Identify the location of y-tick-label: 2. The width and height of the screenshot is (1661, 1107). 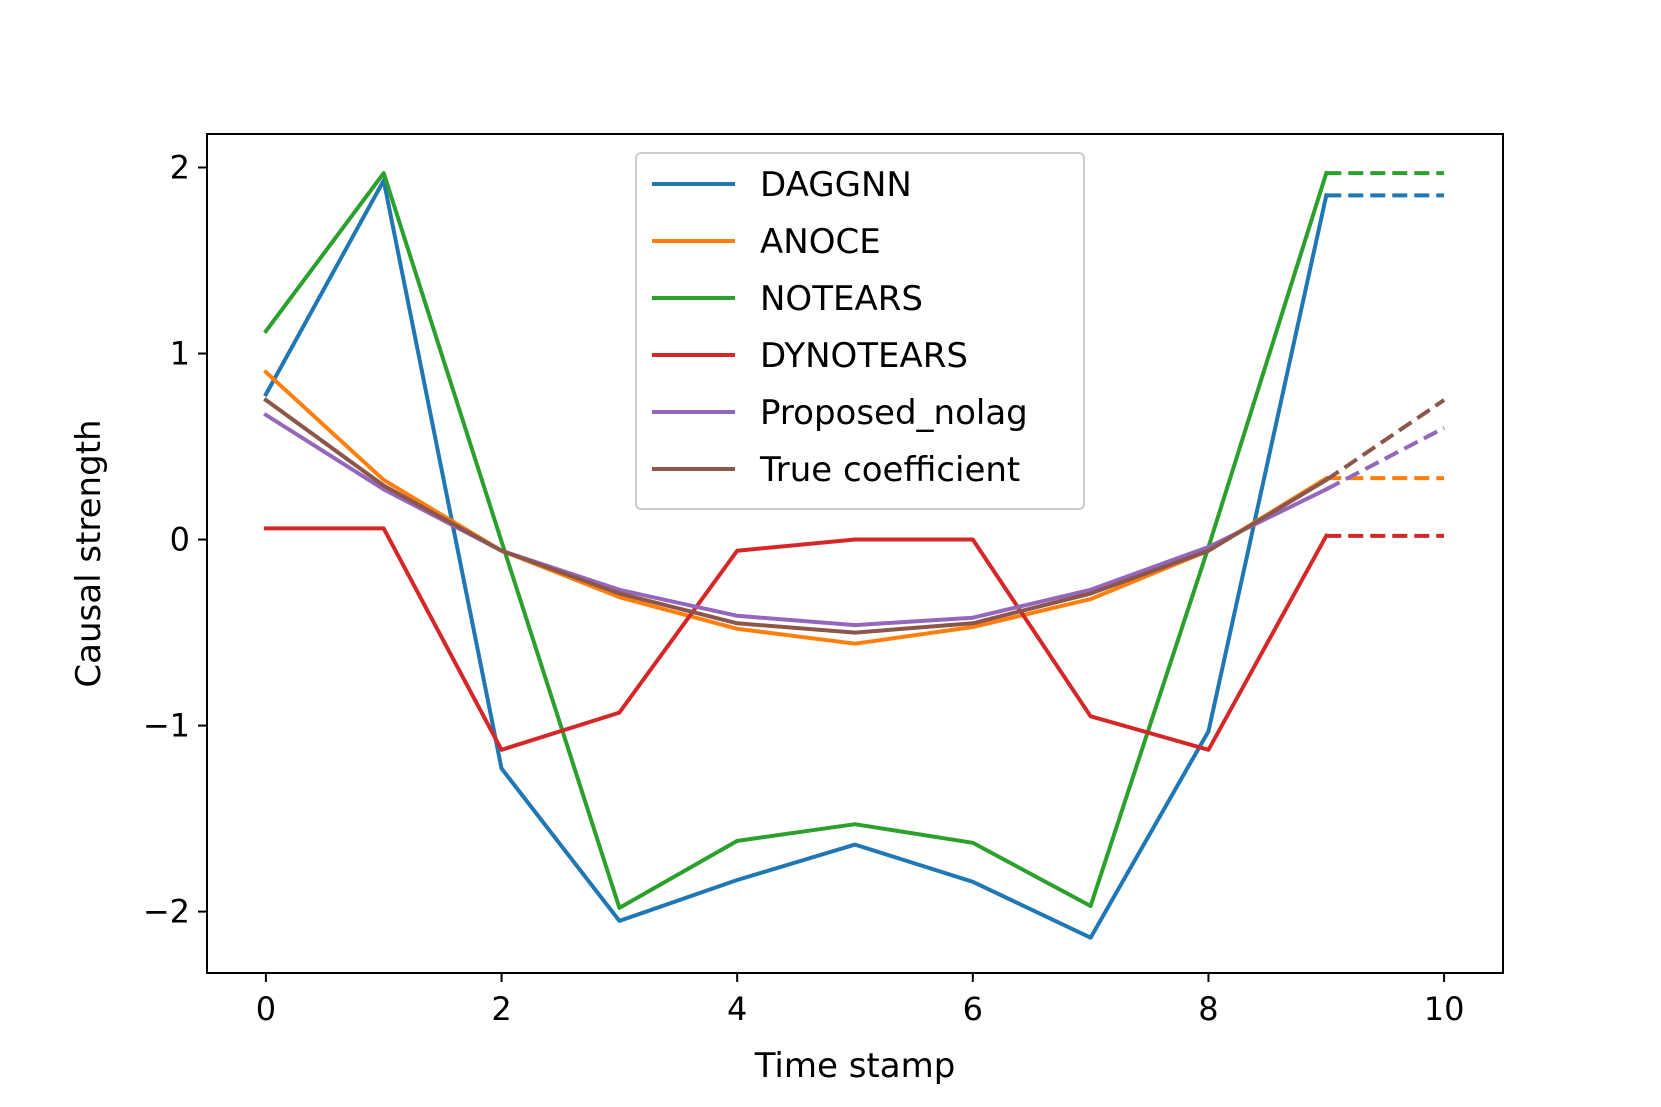
(180, 167).